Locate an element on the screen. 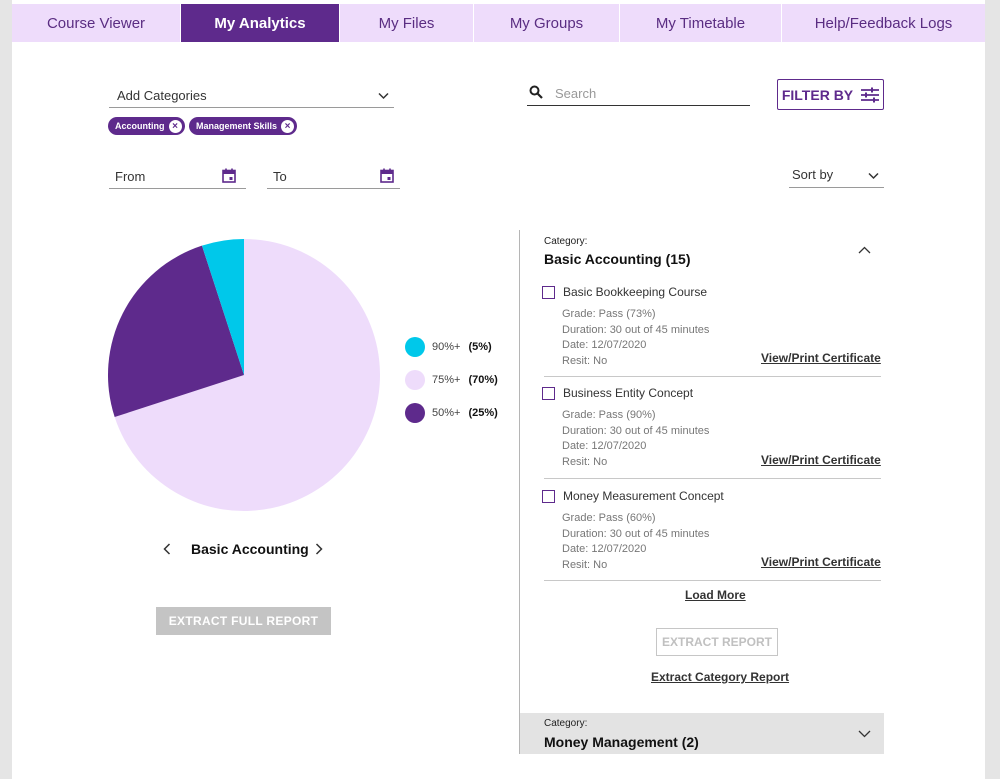 This screenshot has width=1000, height=779. tab-my-groups: My Groups is located at coordinates (547, 23).